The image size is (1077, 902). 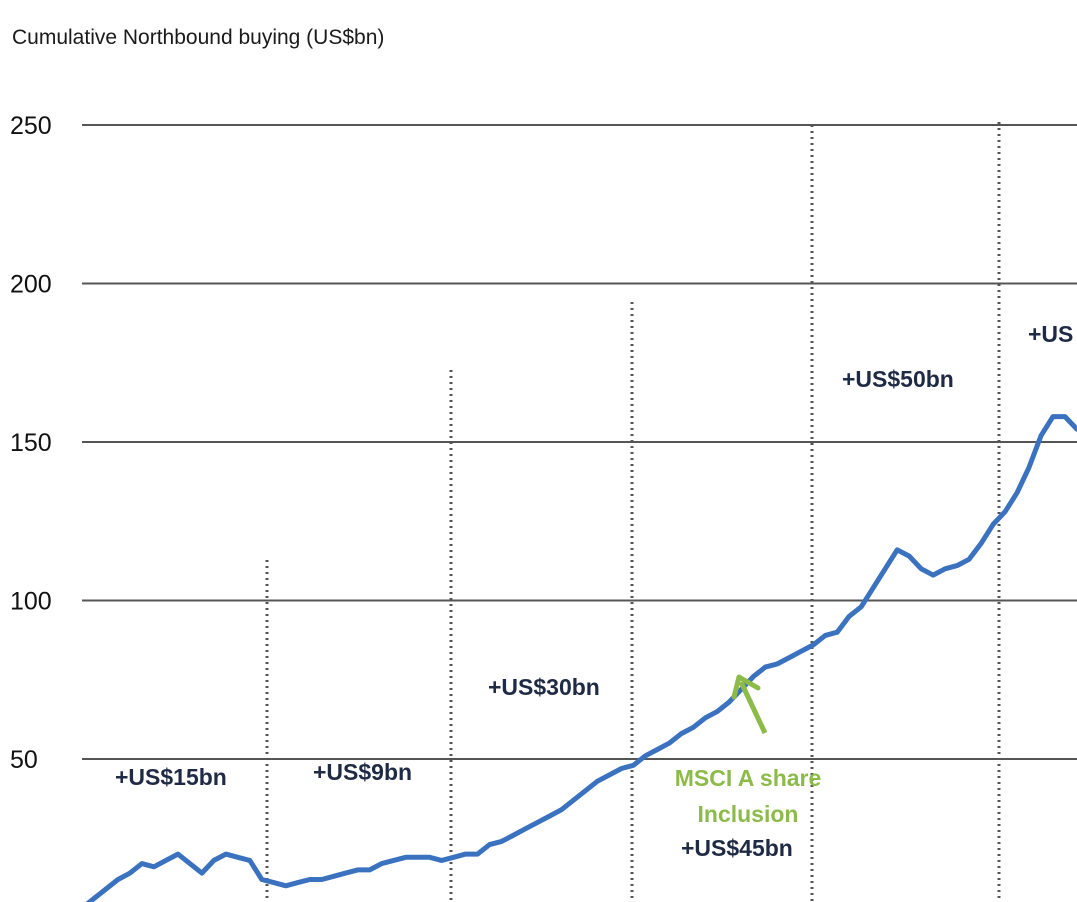 I want to click on msci-callout: MSCI A share Inclusion, so click(x=748, y=750).